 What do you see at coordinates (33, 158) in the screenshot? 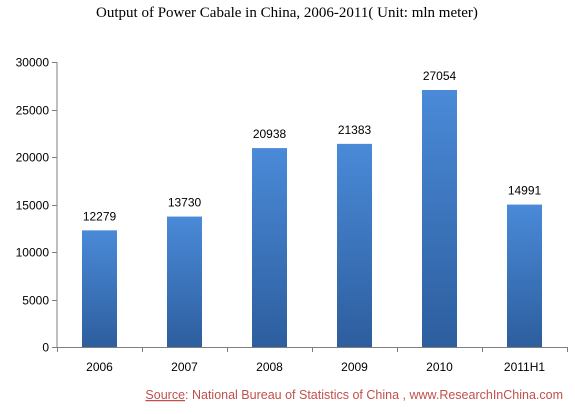
I see `y-tick-label: 20000` at bounding box center [33, 158].